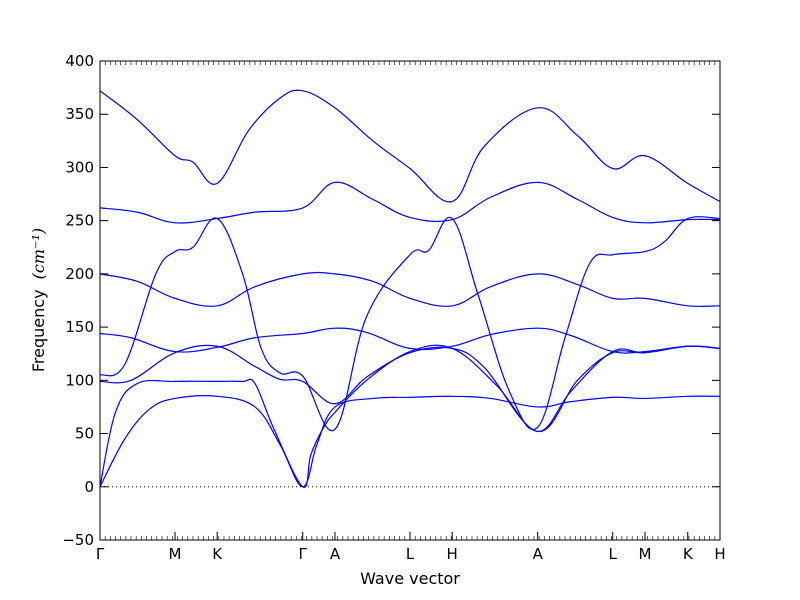 This screenshot has height=600, width=800. I want to click on y-axis-label-text: Frequency, so click(38, 330).